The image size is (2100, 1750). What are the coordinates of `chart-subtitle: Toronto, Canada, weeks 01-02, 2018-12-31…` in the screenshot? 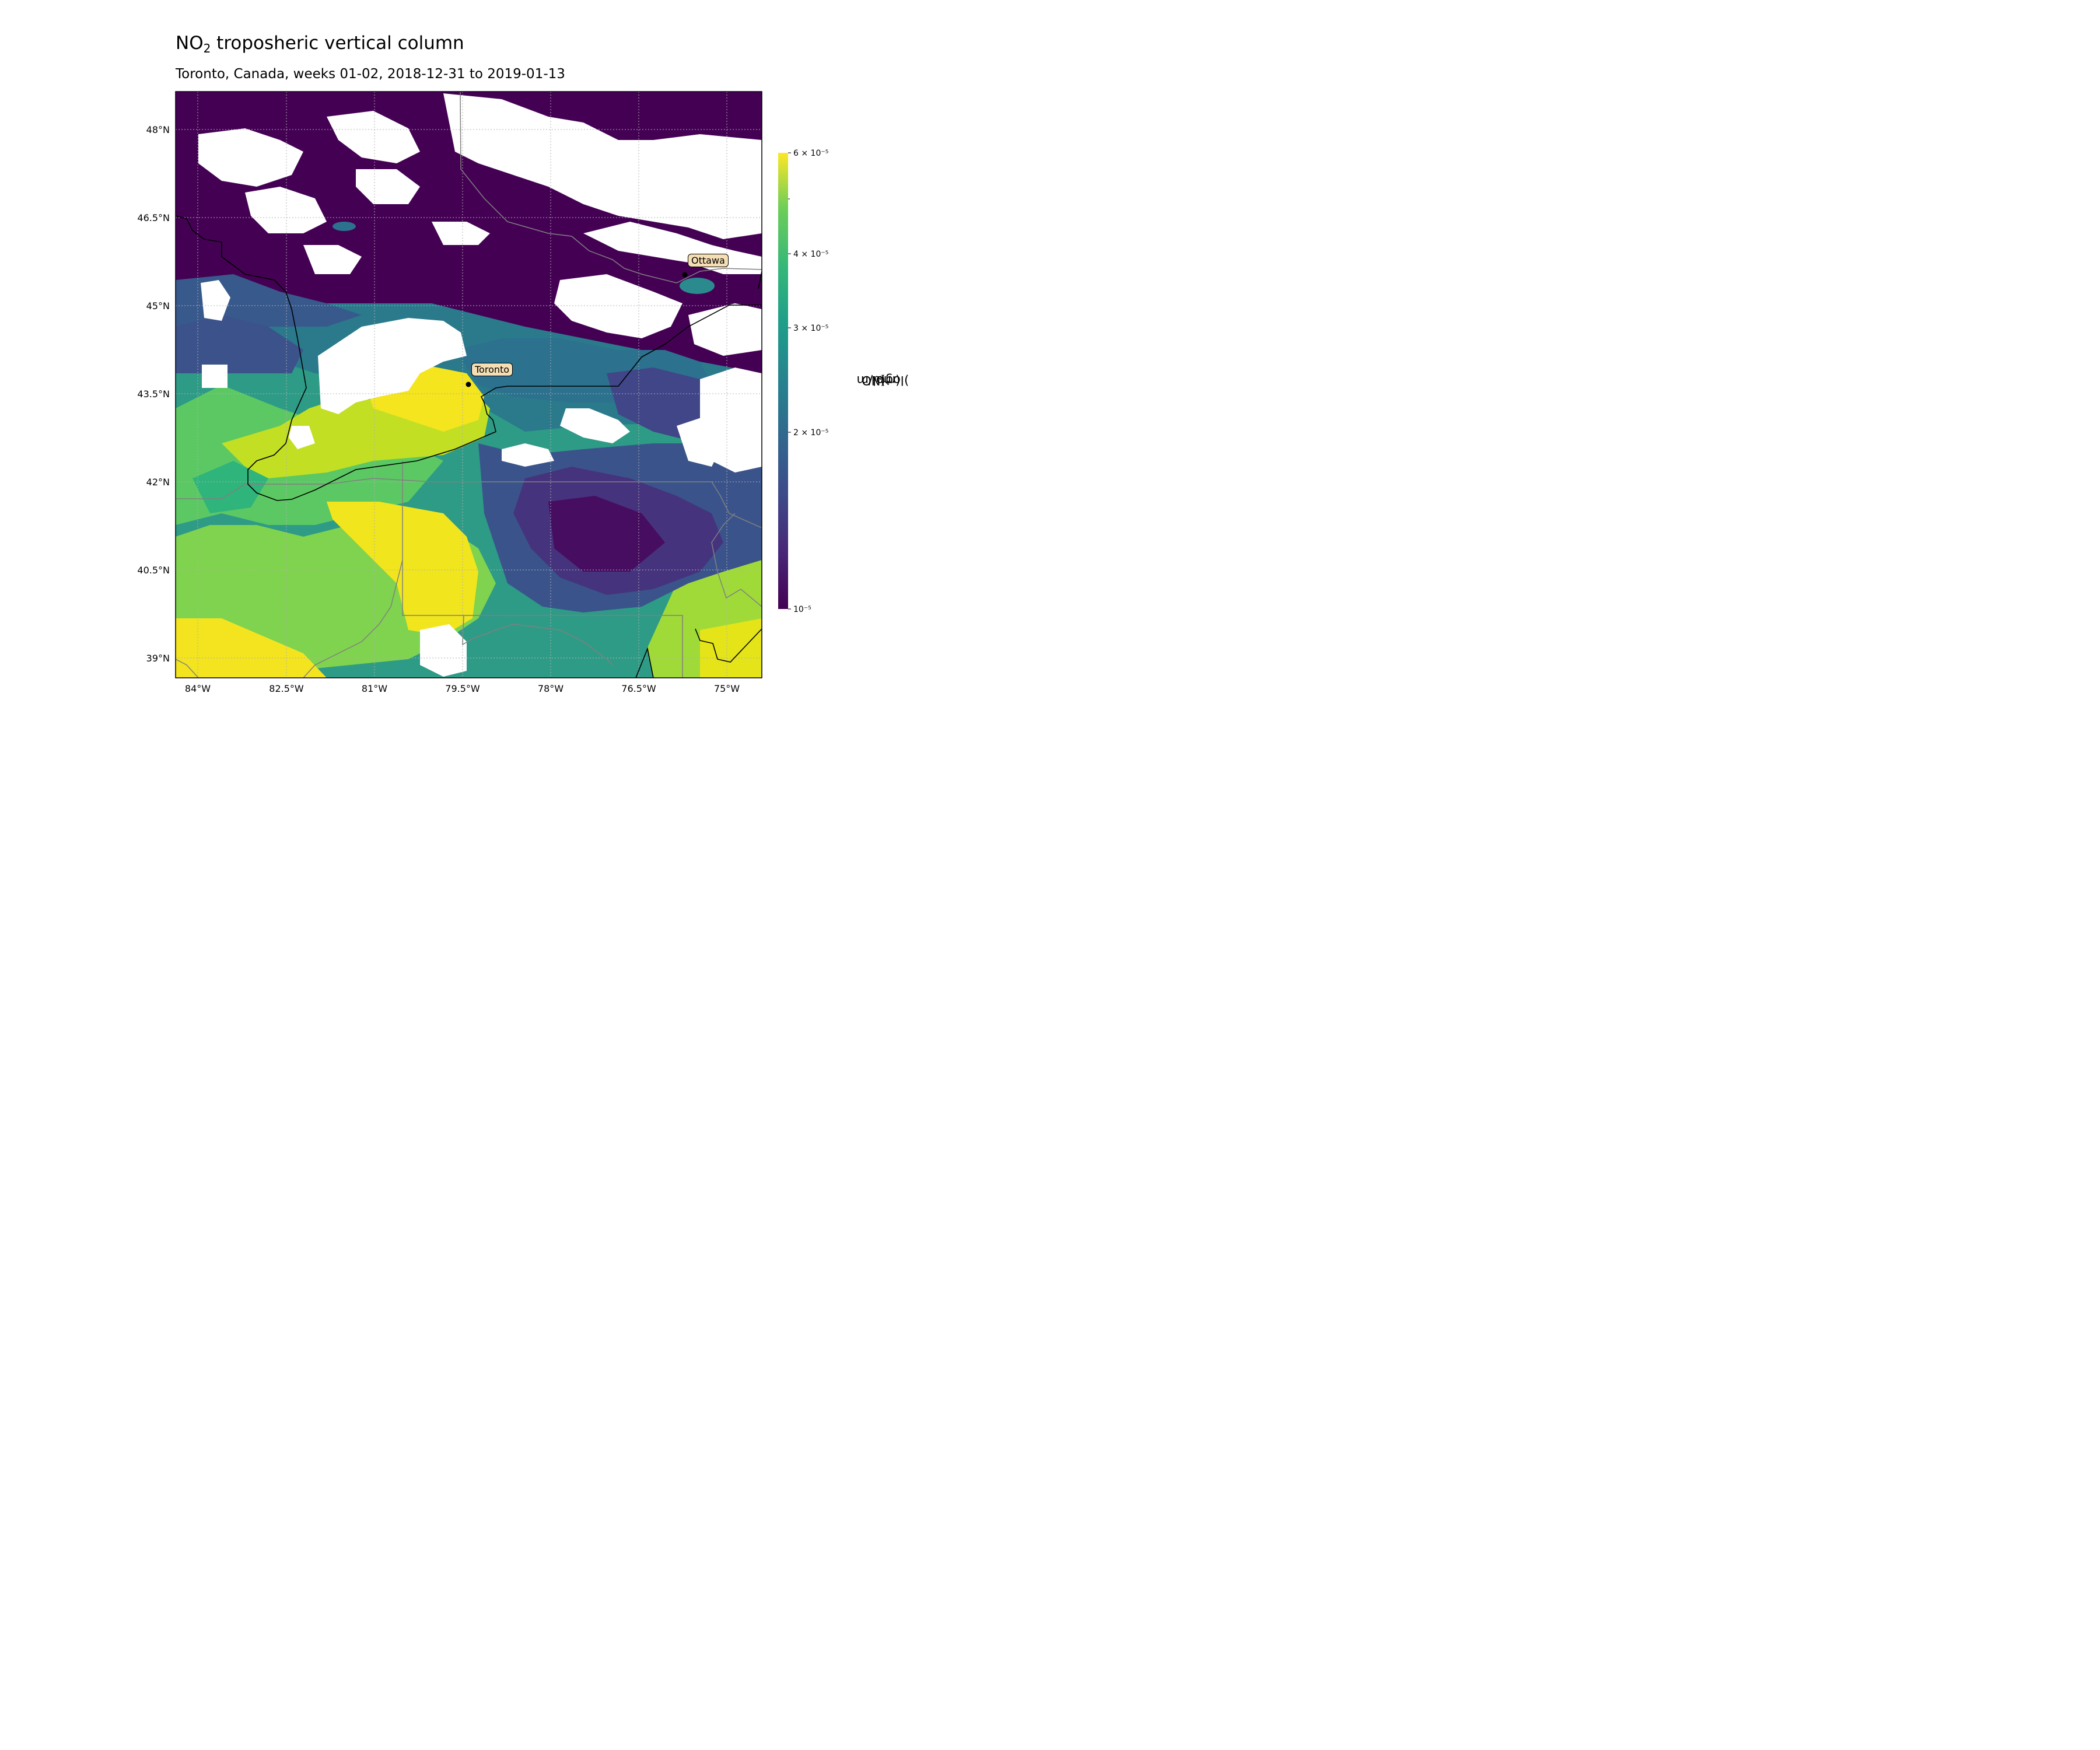 It's located at (370, 74).